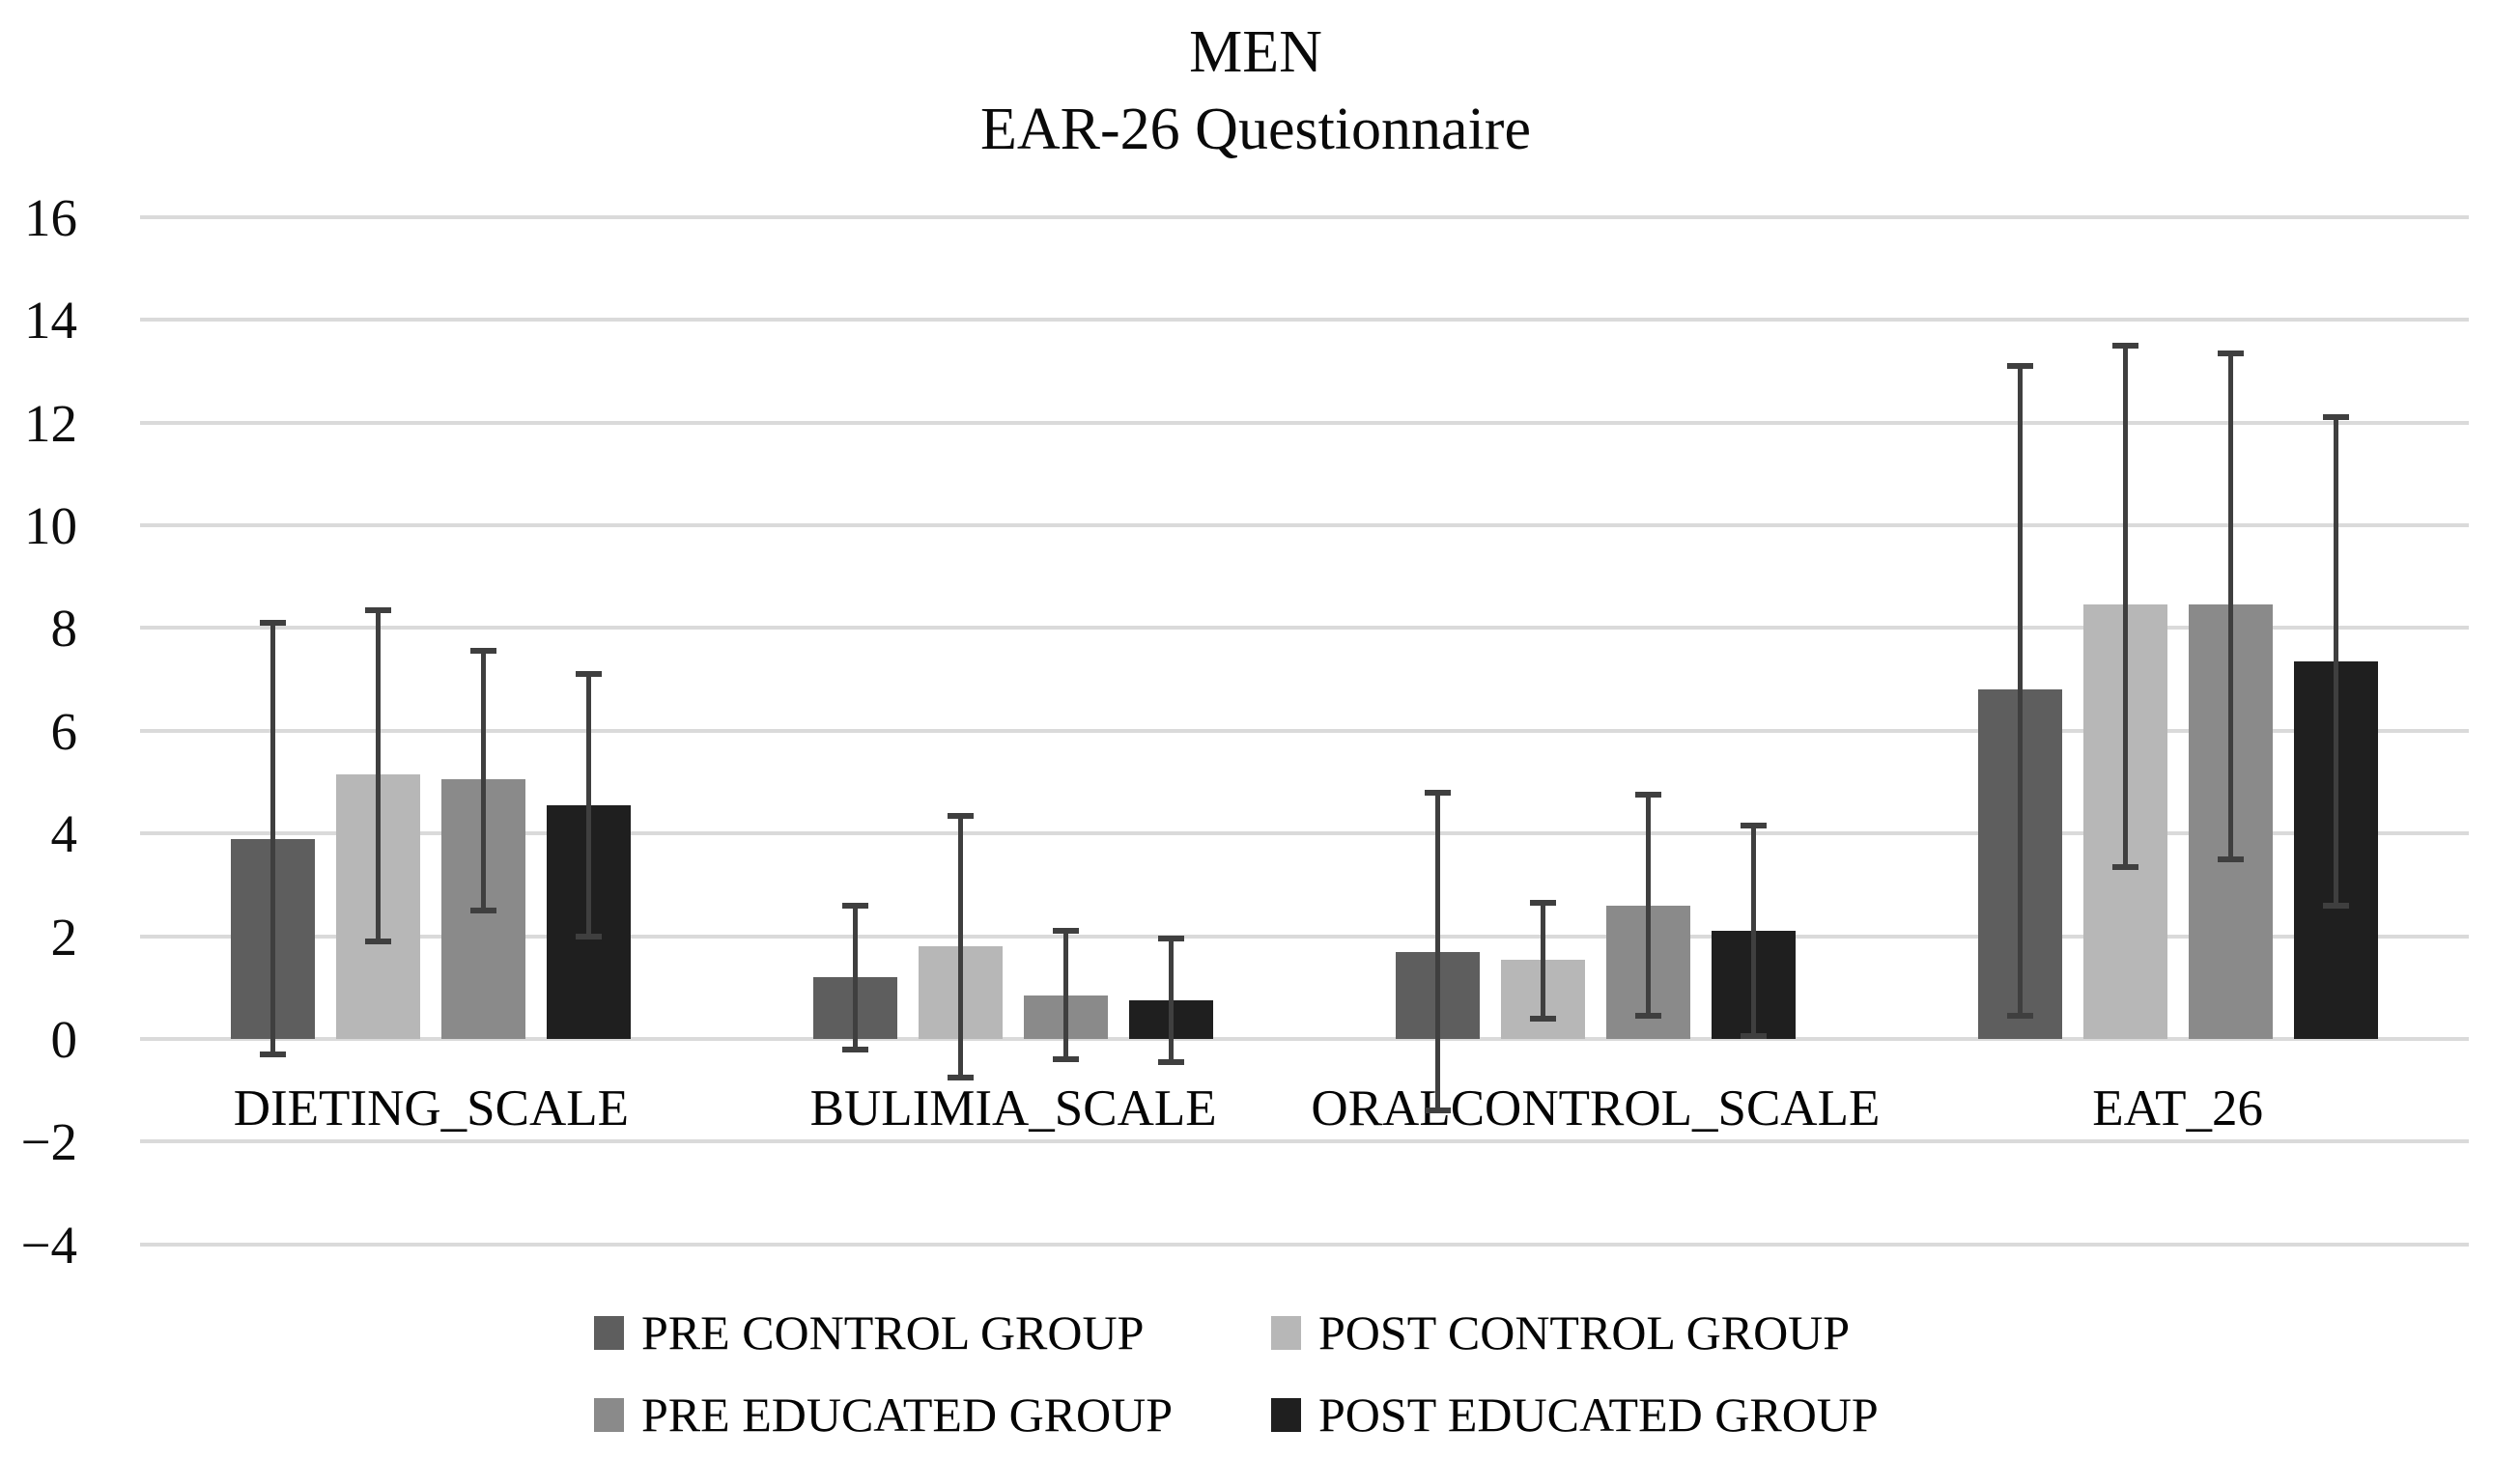 Image resolution: width=2520 pixels, height=1458 pixels. What do you see at coordinates (50, 217) in the screenshot?
I see `y-axis-tick-label: 16` at bounding box center [50, 217].